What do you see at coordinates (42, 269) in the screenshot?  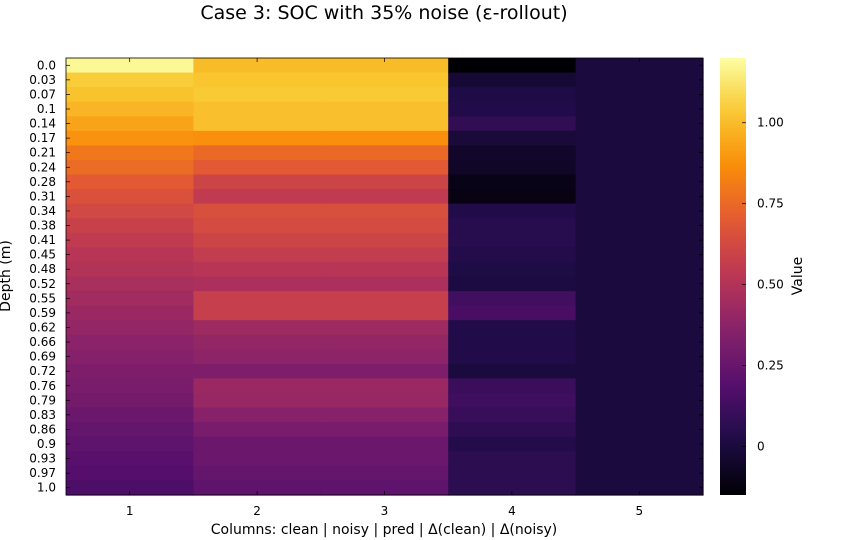 I see `y-tick-label: 0.48` at bounding box center [42, 269].